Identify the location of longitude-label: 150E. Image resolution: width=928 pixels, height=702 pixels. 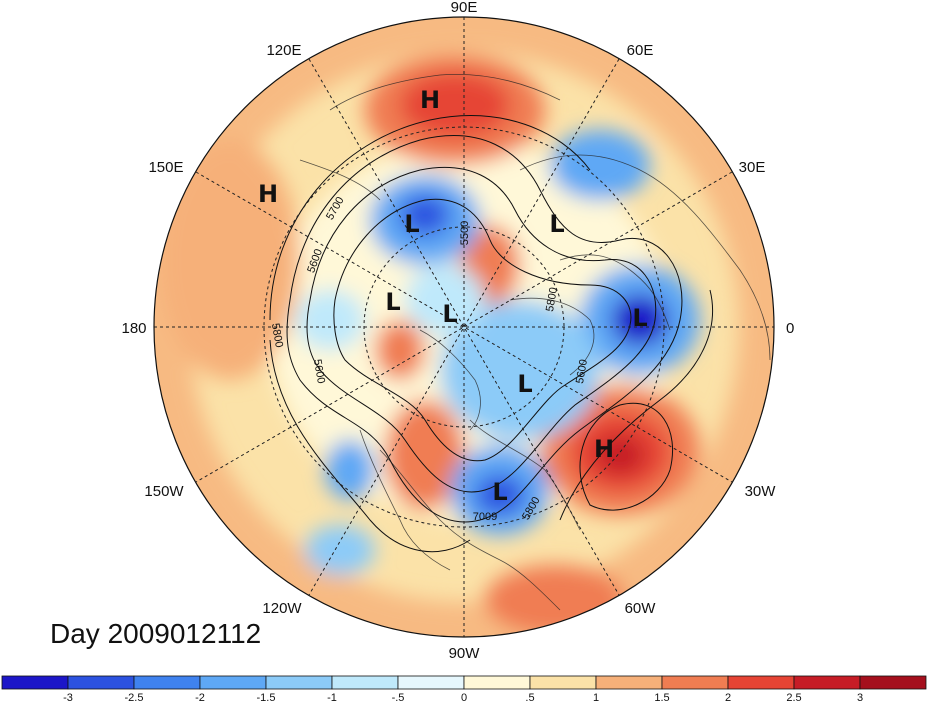
(165, 167).